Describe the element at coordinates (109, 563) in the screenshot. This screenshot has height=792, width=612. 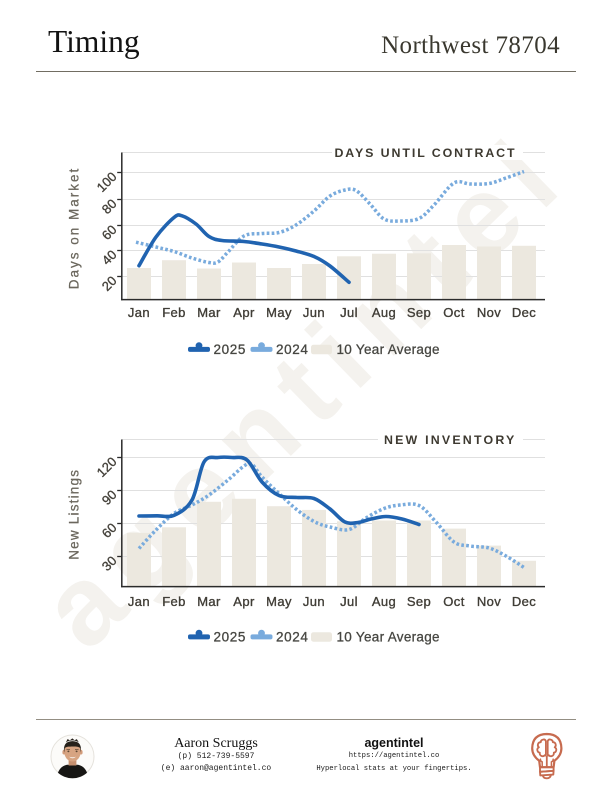
I see `svg-text: 30` at that location.